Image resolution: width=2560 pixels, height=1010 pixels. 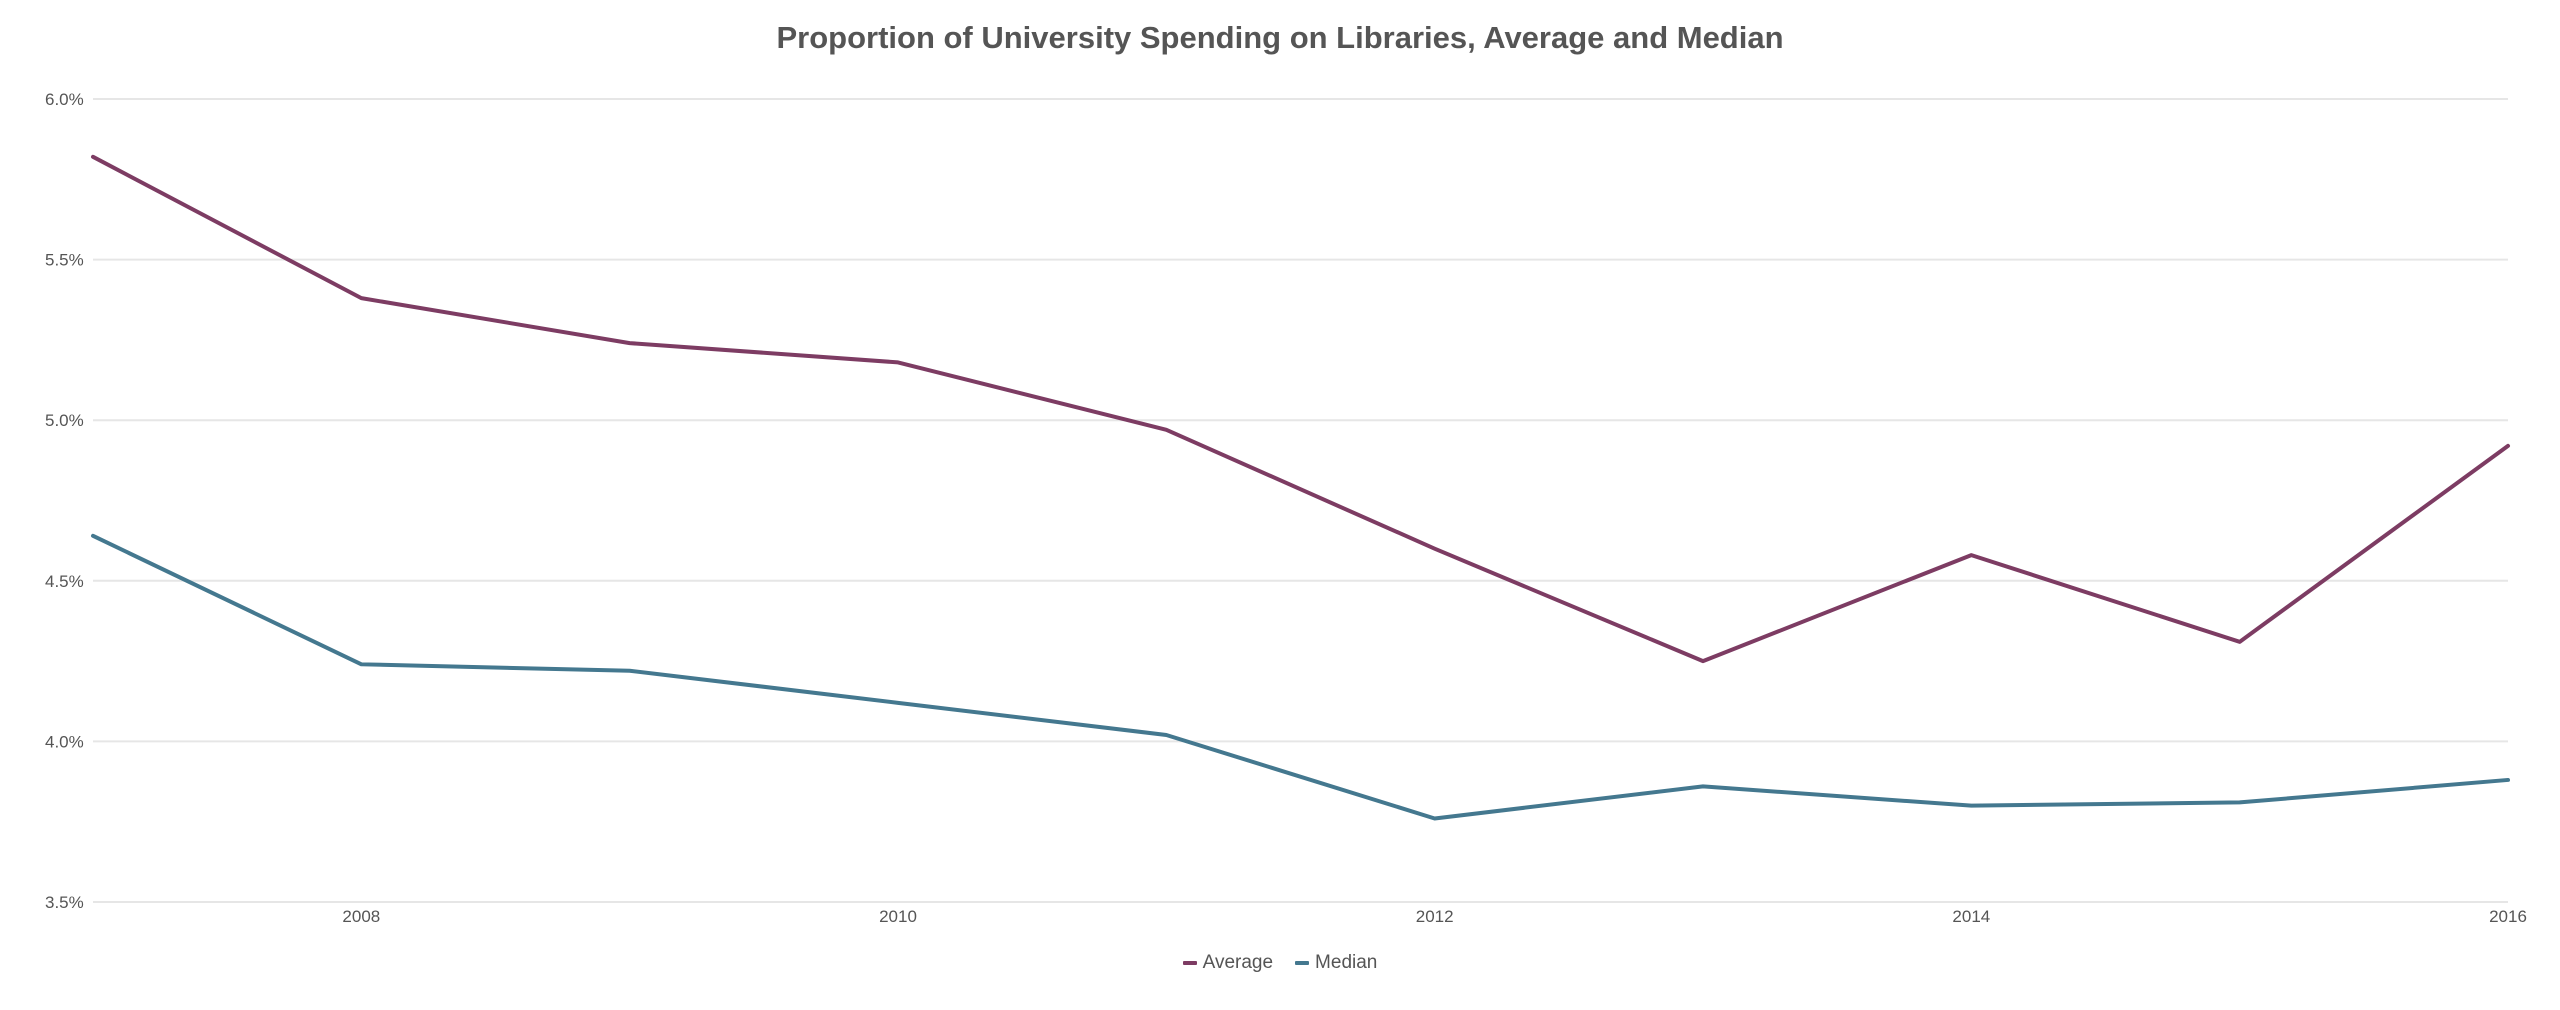 I want to click on x-tick-label: 2008, so click(x=361, y=916).